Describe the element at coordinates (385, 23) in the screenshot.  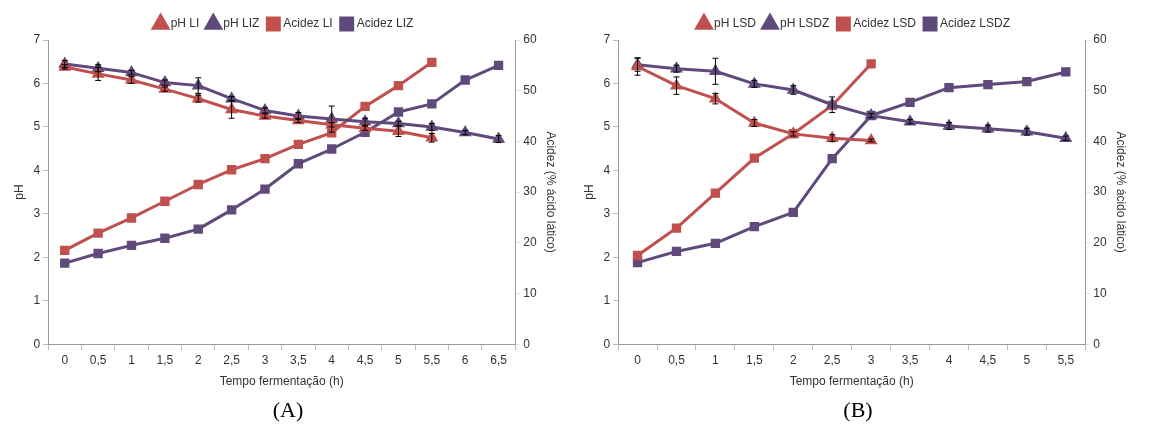
I see `legend-label: Acidez LIZ` at that location.